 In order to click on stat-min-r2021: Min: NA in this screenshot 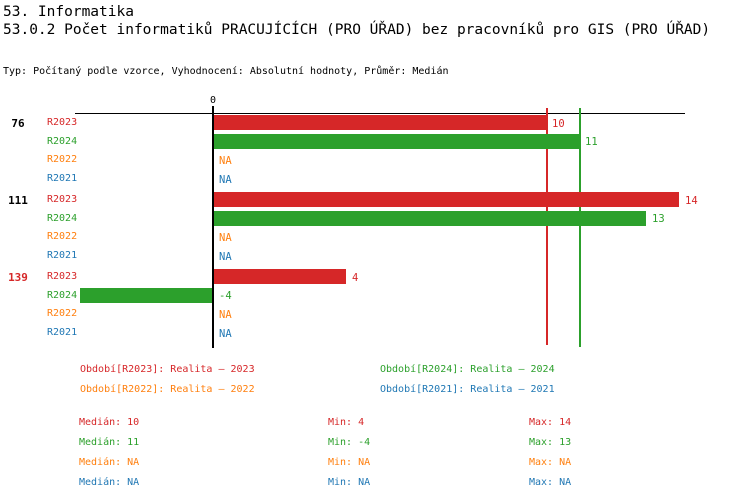, I will do `click(349, 482)`.